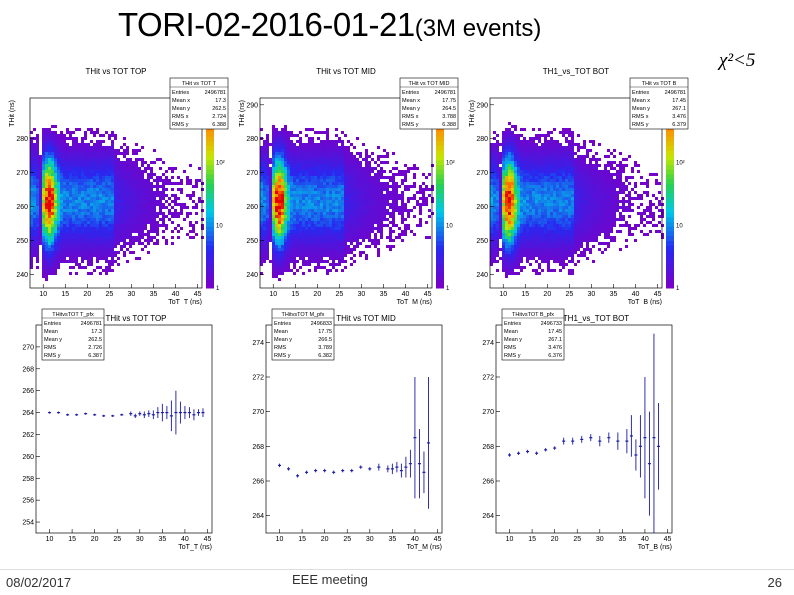 This screenshot has width=794, height=595. Describe the element at coordinates (449, 226) in the screenshot. I see `color-scale-label: 10` at that location.